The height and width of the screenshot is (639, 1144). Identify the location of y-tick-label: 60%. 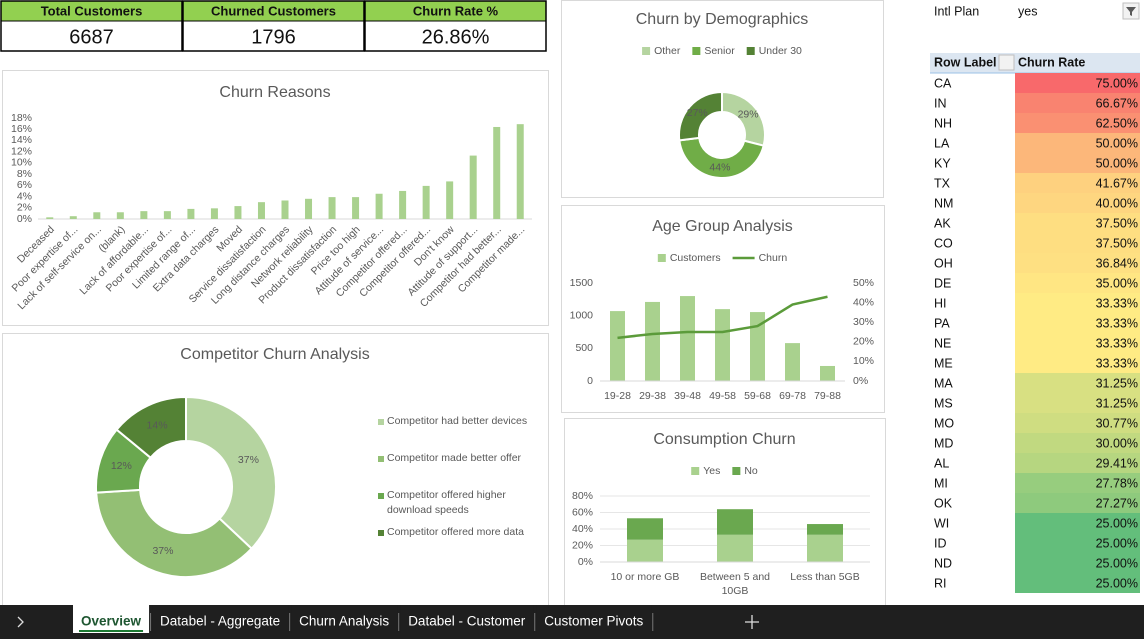
(582, 512).